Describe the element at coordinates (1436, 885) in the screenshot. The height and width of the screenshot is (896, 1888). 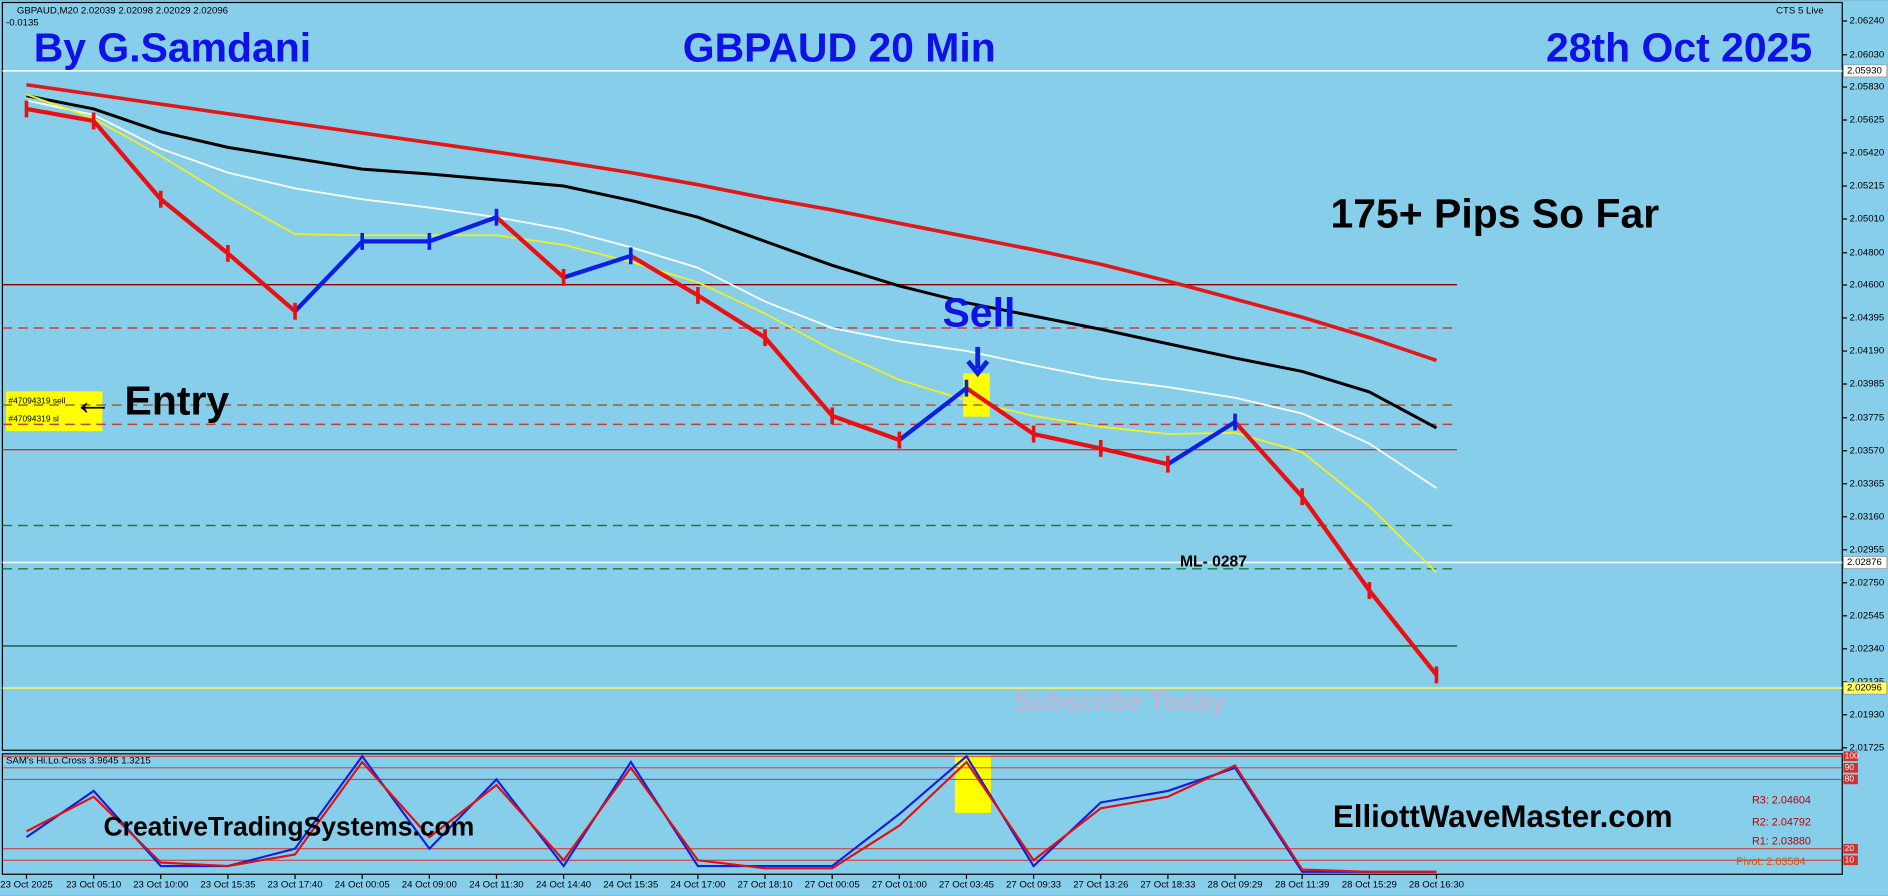
I see `x-tick-label: 28 Oct 16:30` at that location.